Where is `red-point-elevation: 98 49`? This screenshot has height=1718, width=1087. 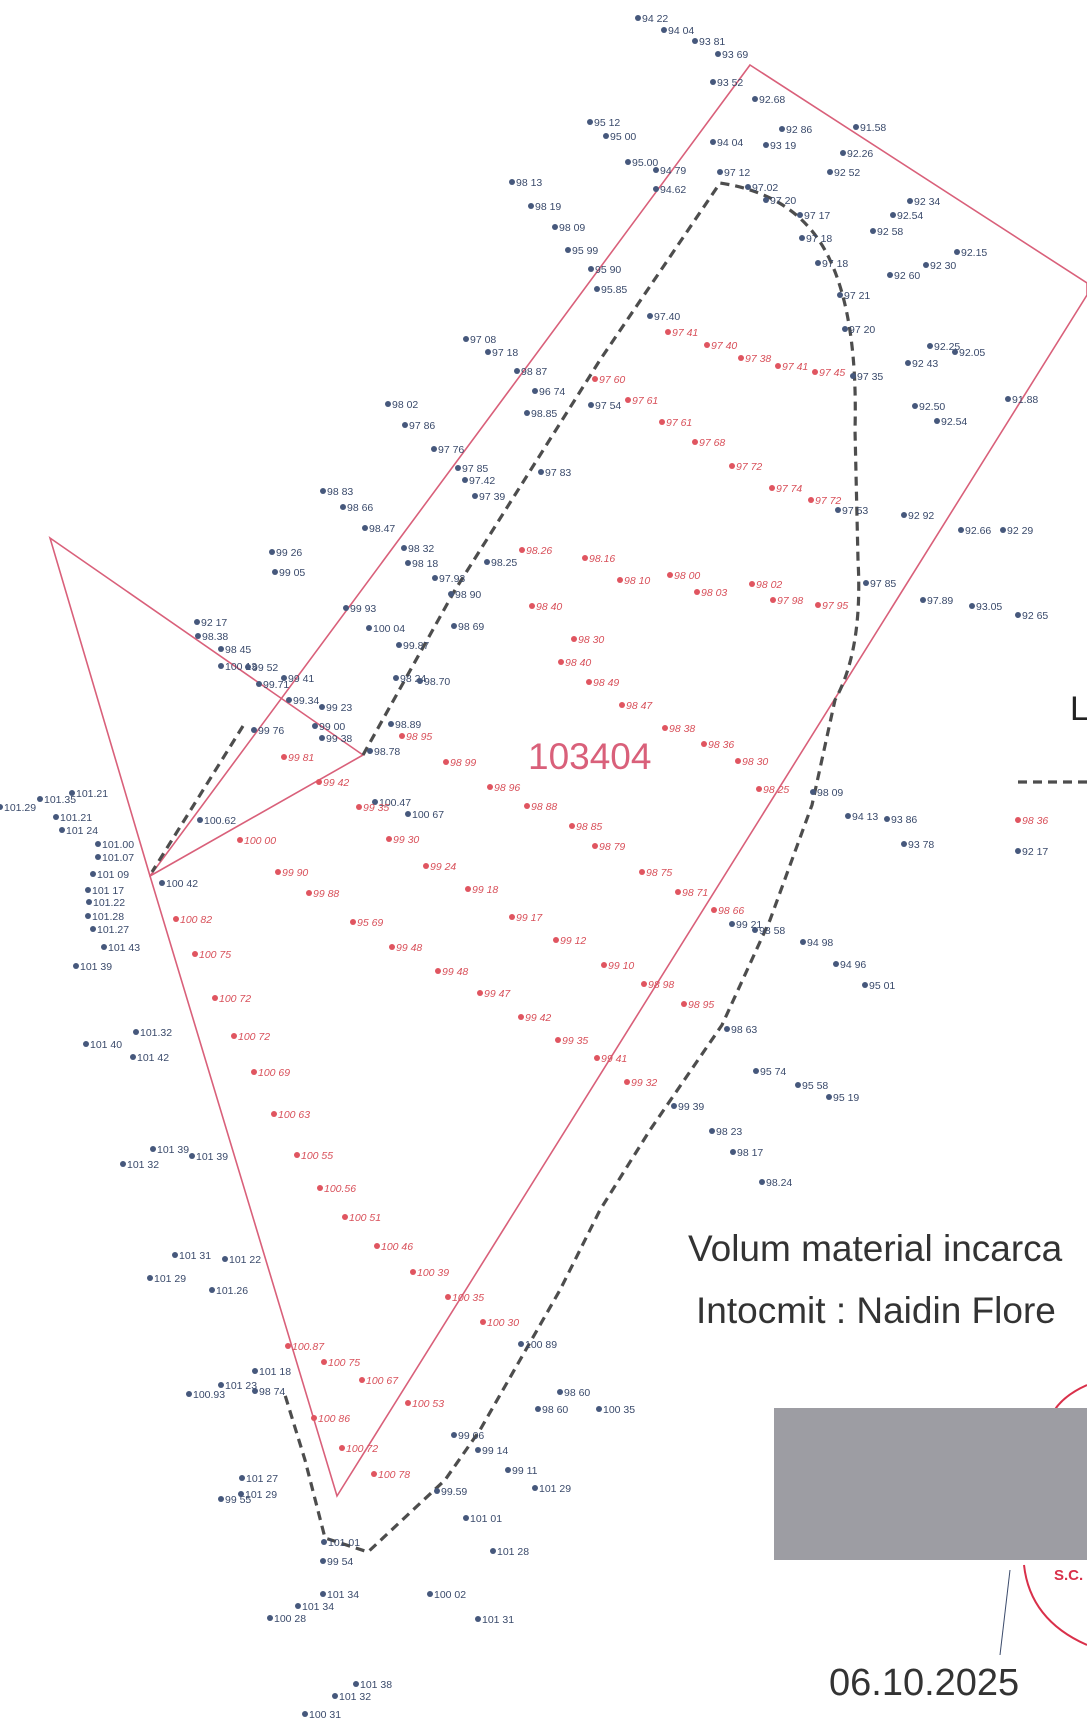
red-point-elevation: 98 49 is located at coordinates (606, 683).